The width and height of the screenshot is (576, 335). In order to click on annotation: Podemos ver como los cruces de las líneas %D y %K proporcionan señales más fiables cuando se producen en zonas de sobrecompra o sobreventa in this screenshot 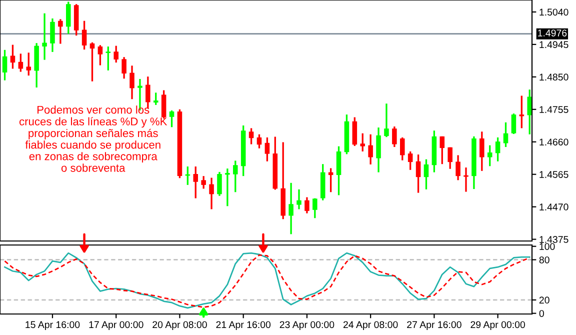, I will do `click(93, 139)`.